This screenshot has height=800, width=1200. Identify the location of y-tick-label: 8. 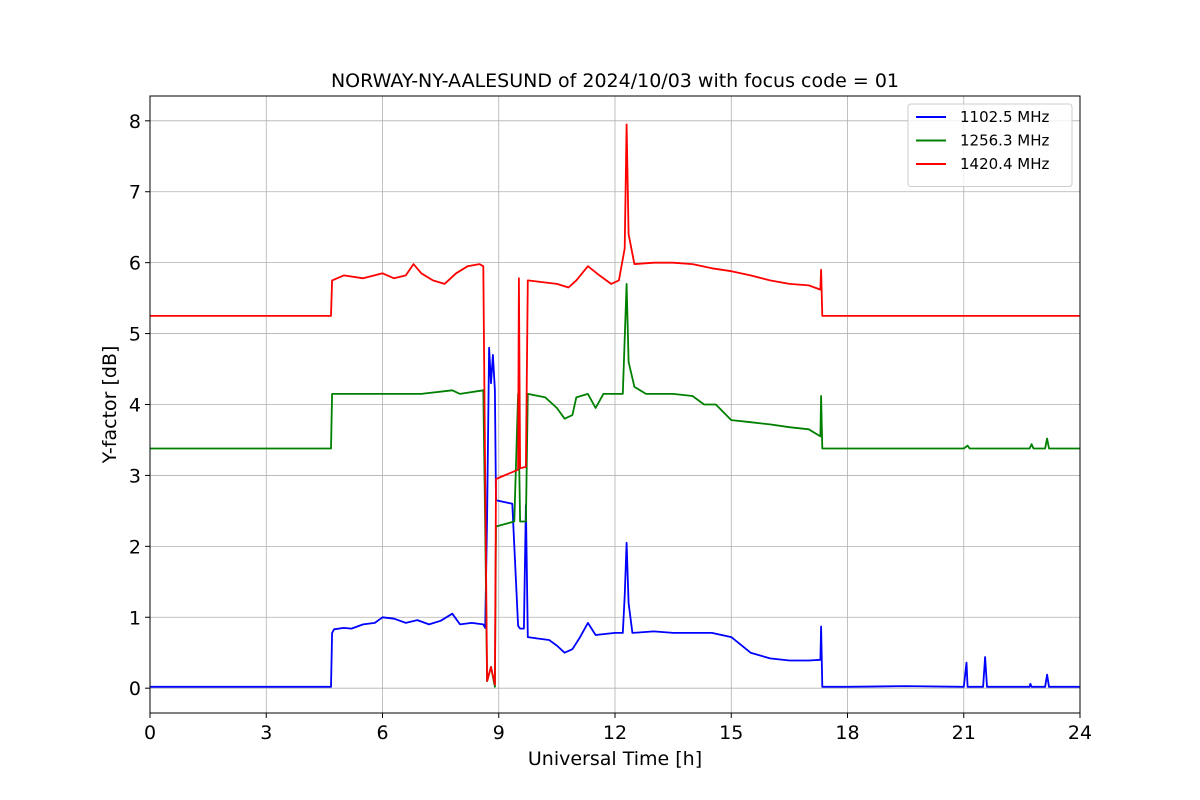
(135, 122).